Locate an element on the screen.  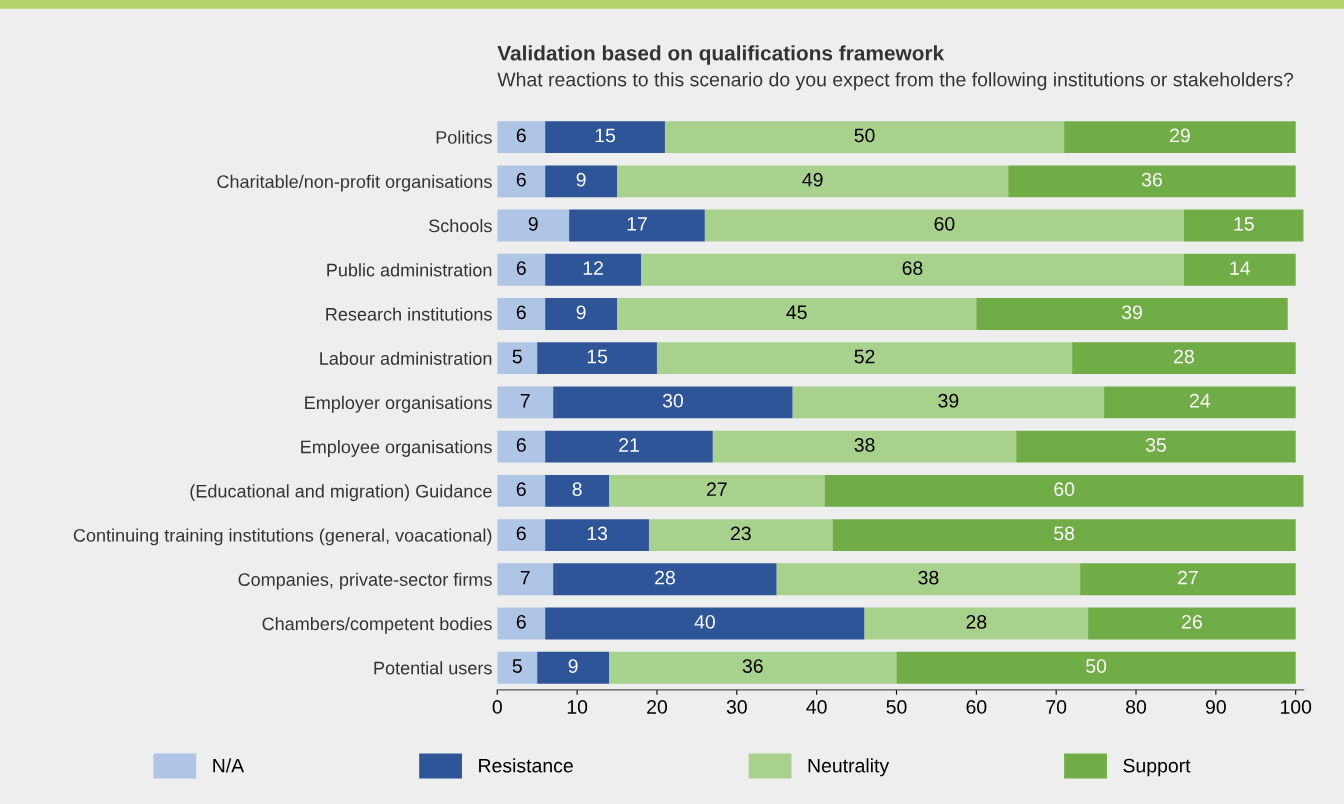
x-tick-label: 80 is located at coordinates (1136, 707).